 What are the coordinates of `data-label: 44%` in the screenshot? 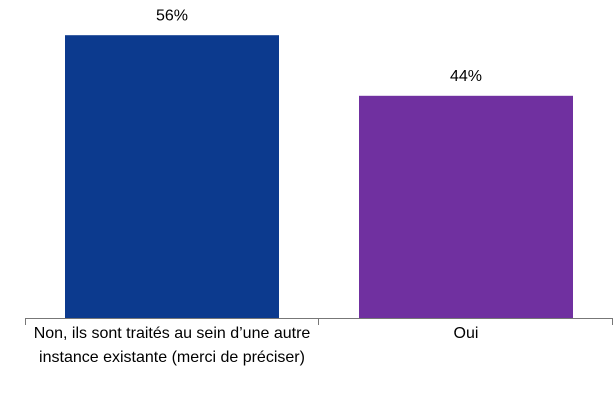 It's located at (466, 76).